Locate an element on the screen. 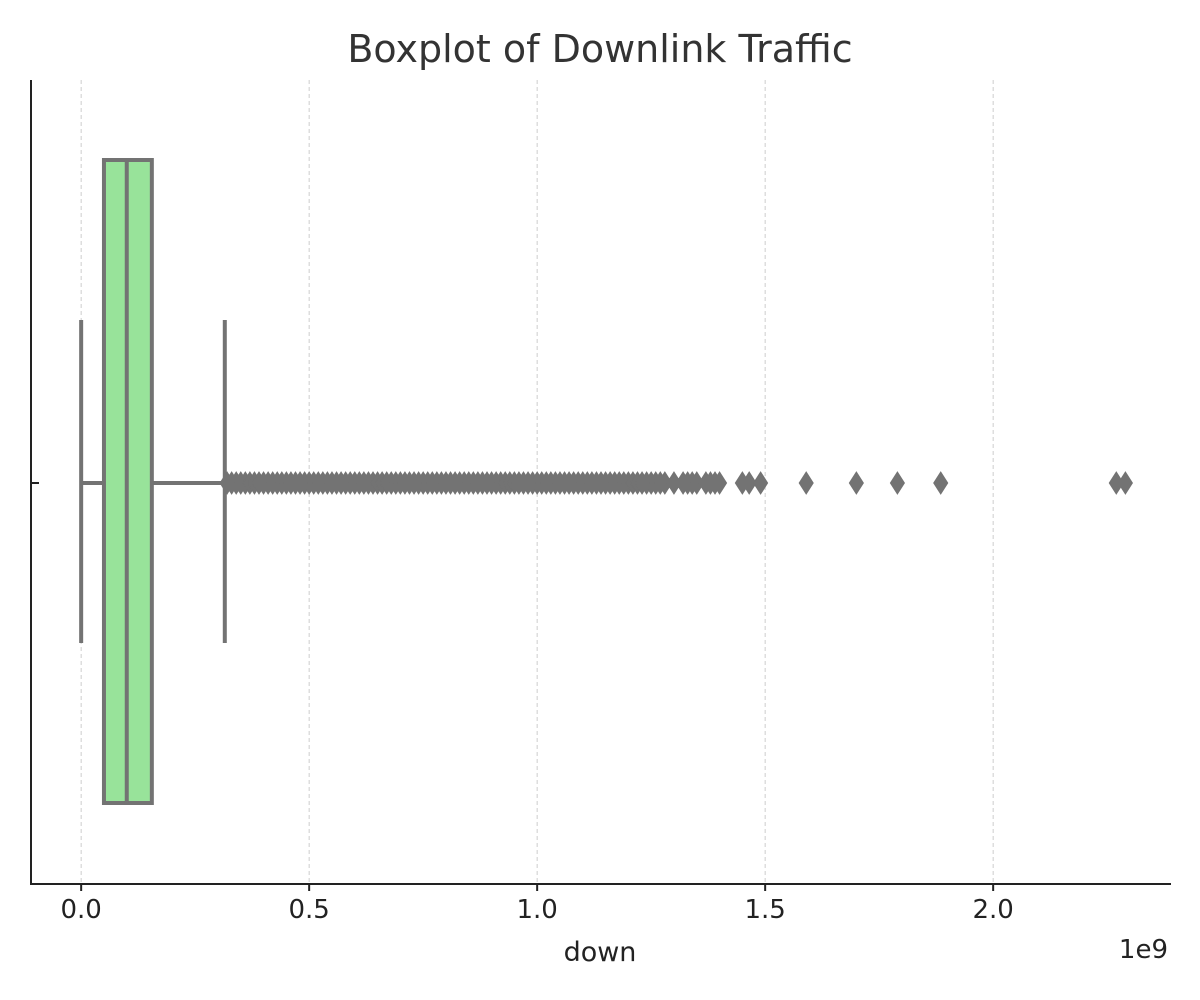 Image resolution: width=1200 pixels, height=1000 pixels. x-tick-label: 1.5 is located at coordinates (764, 910).